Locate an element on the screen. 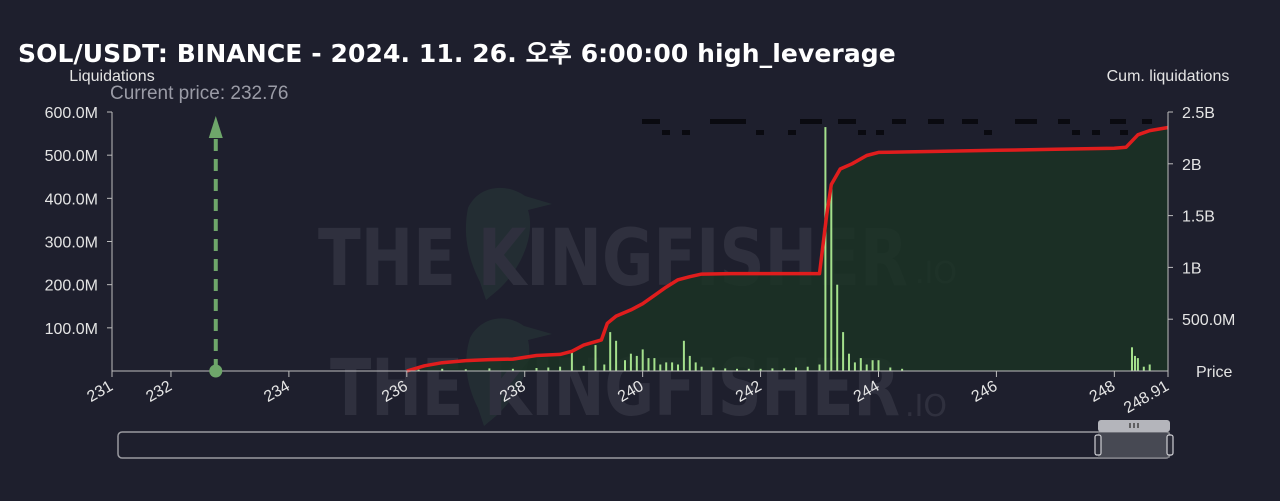 The height and width of the screenshot is (501, 1280). left-axis-ticks: 100.0M 200.0M 300.0M 400.0M 500.0M 600.0M is located at coordinates (78, 221).